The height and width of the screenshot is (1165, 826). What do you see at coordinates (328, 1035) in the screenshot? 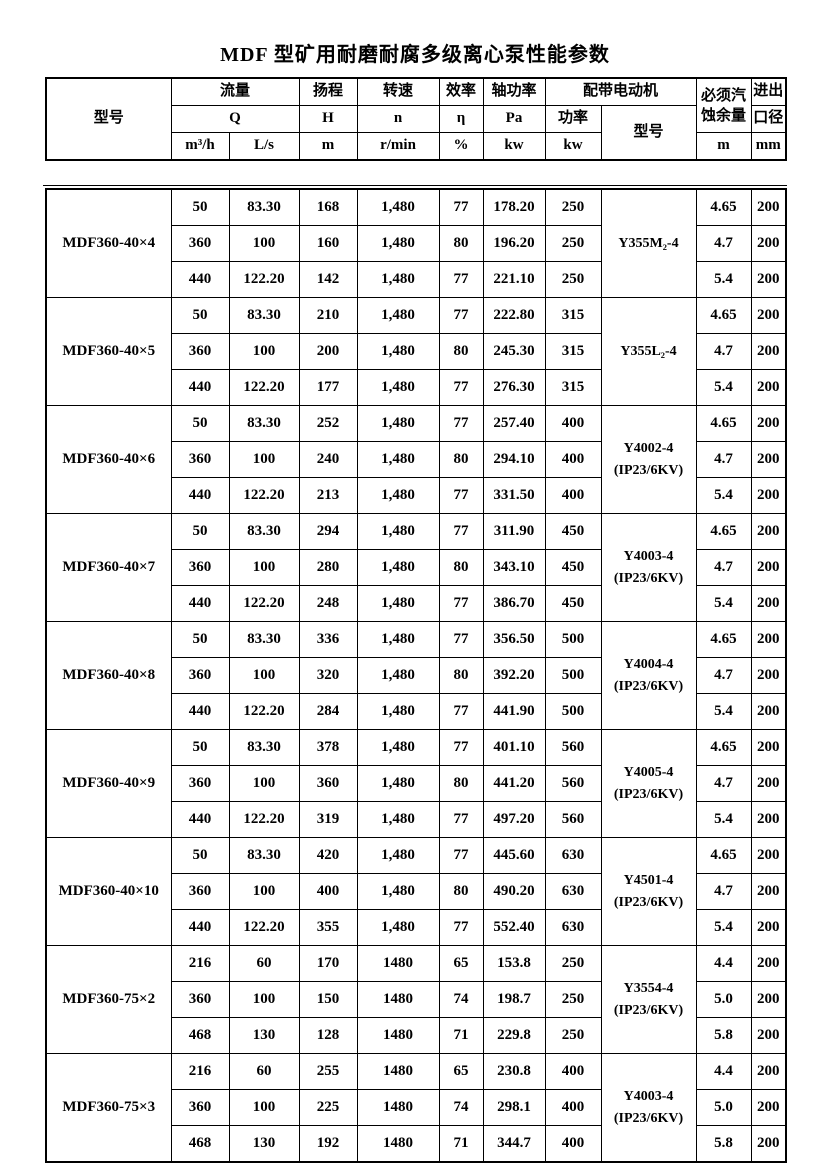
I see `head-cell: 128` at bounding box center [328, 1035].